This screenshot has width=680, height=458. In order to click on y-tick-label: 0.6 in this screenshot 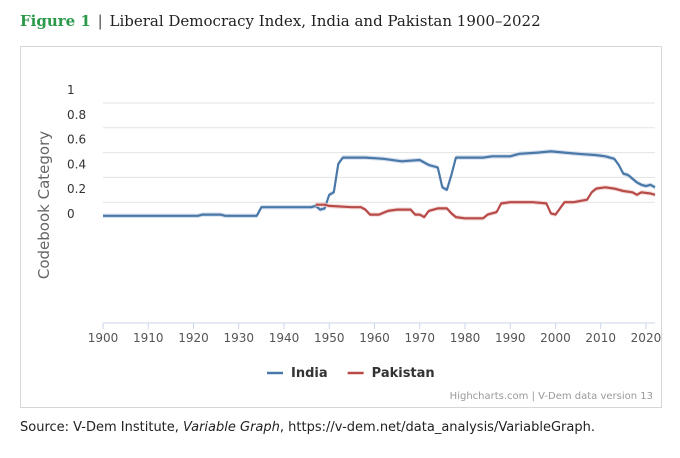, I will do `click(76, 140)`.